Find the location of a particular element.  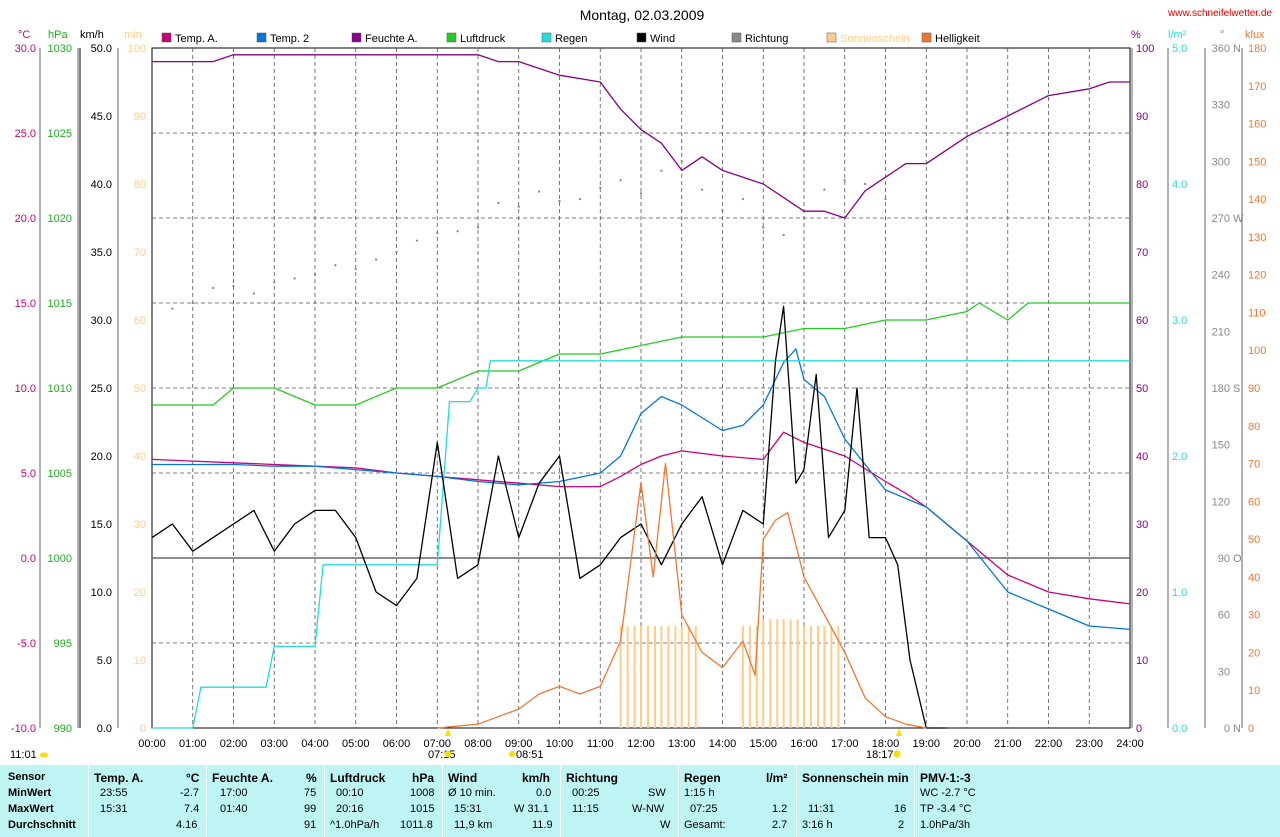

kmh-tick-label: 50.0 is located at coordinates (101, 49).